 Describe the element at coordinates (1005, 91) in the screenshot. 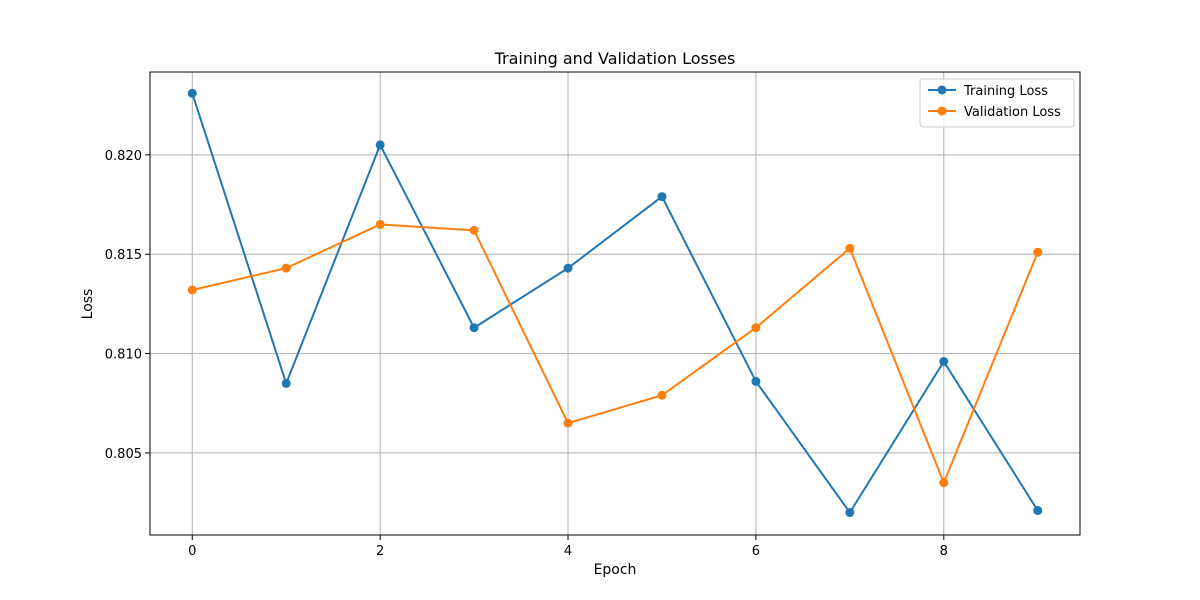

I see `legend-training-label: Training Loss` at that location.